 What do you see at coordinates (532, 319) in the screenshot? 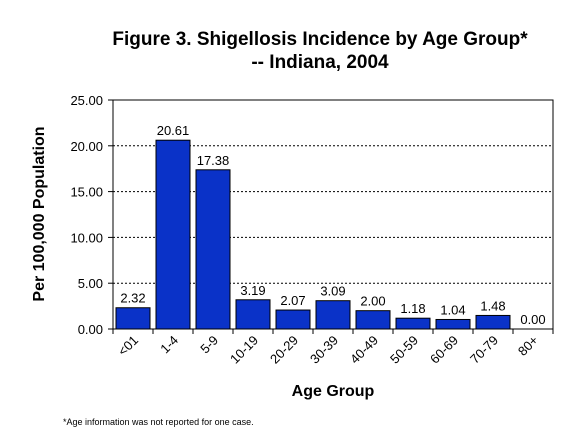
I see `data-label: 0.00` at bounding box center [532, 319].